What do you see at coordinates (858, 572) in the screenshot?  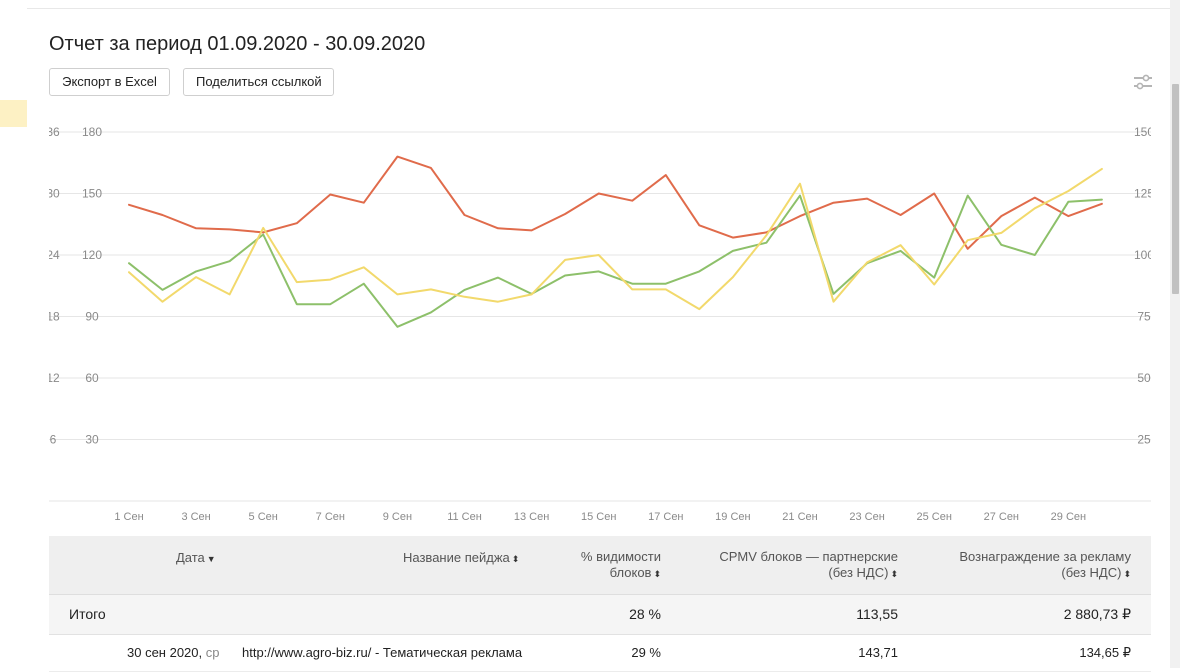 I see `cpmv-header-line2: (без НДС)` at bounding box center [858, 572].